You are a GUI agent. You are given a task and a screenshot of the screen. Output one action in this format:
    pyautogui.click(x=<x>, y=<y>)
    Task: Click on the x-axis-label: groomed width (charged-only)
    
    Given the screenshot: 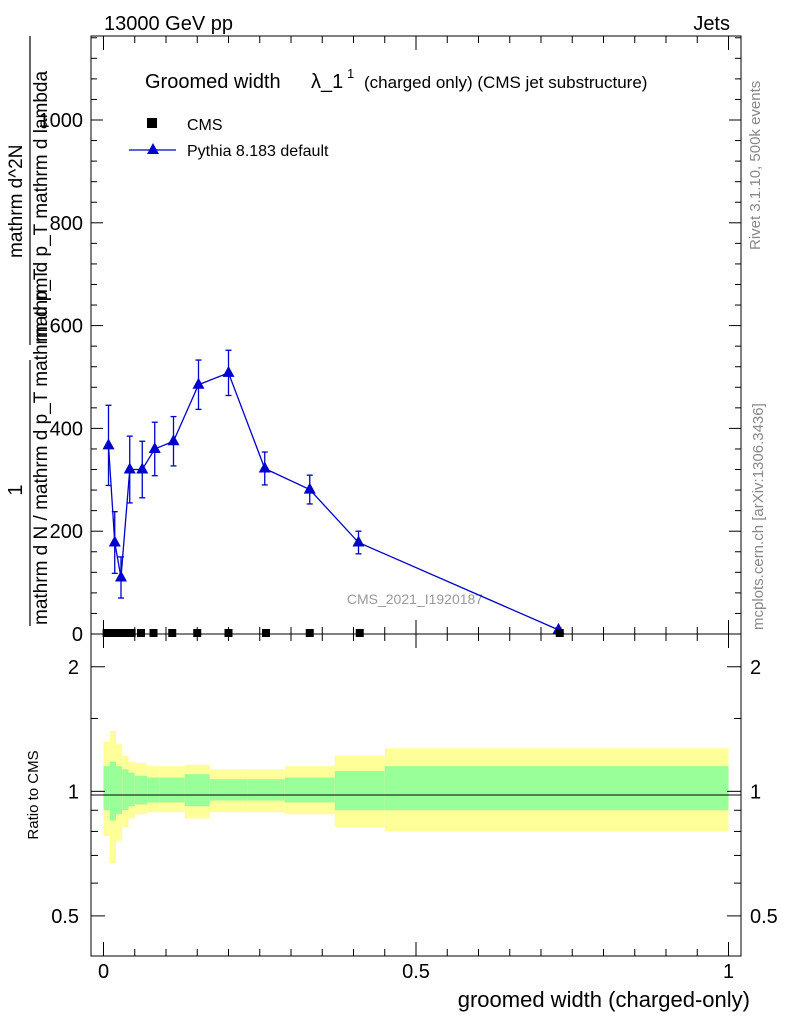 What is the action you would take?
    pyautogui.click(x=604, y=999)
    